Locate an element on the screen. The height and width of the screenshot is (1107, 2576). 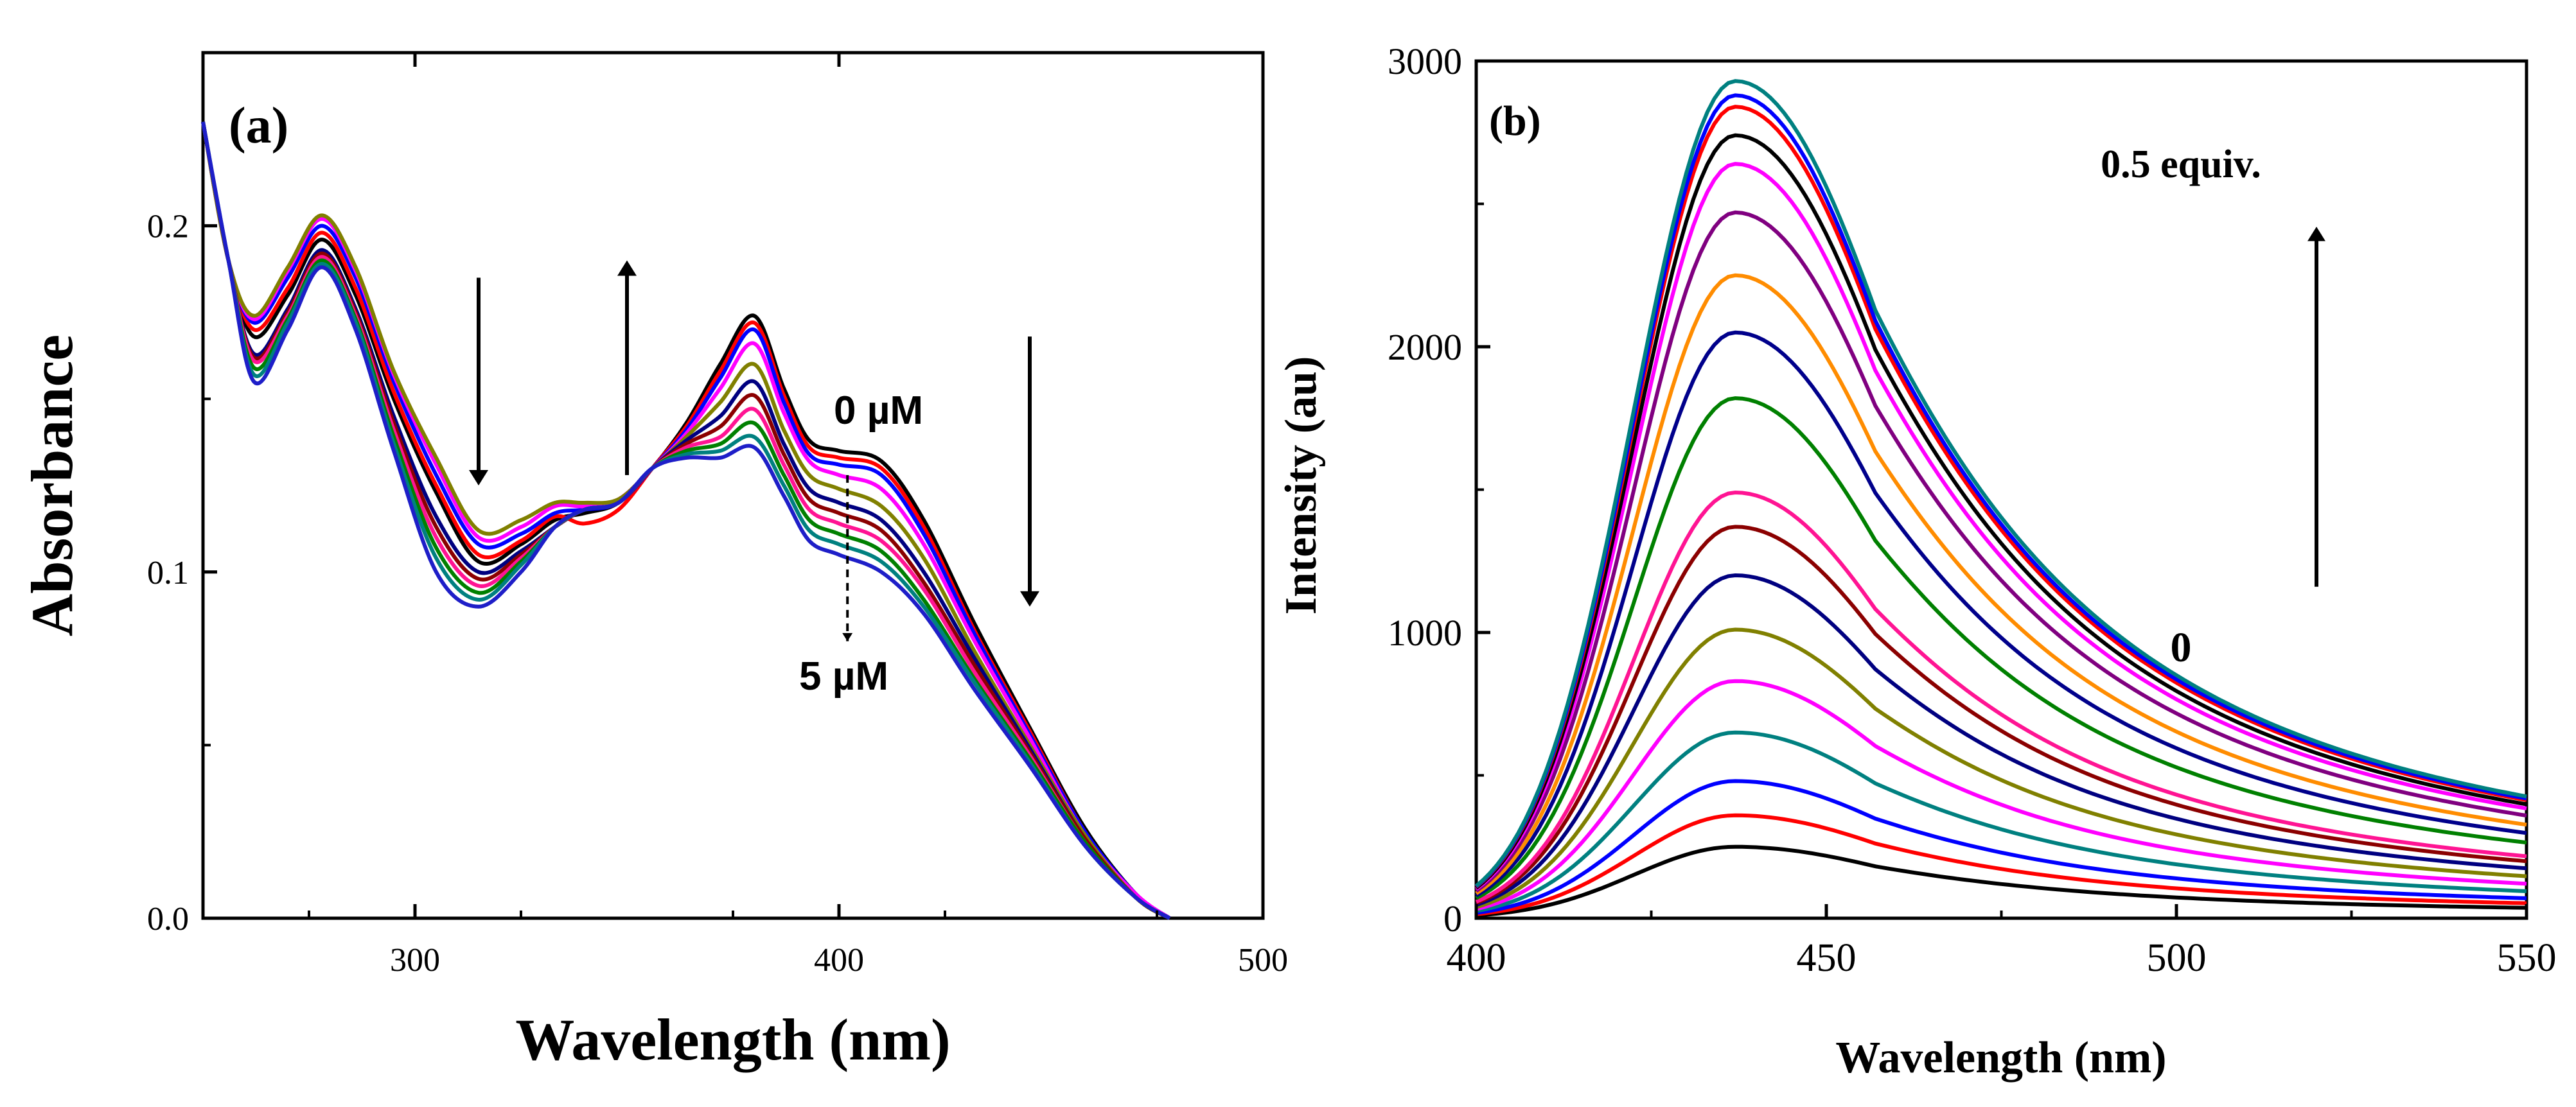
panel-b-ylabel: Intensity (au) is located at coordinates (1301, 486).